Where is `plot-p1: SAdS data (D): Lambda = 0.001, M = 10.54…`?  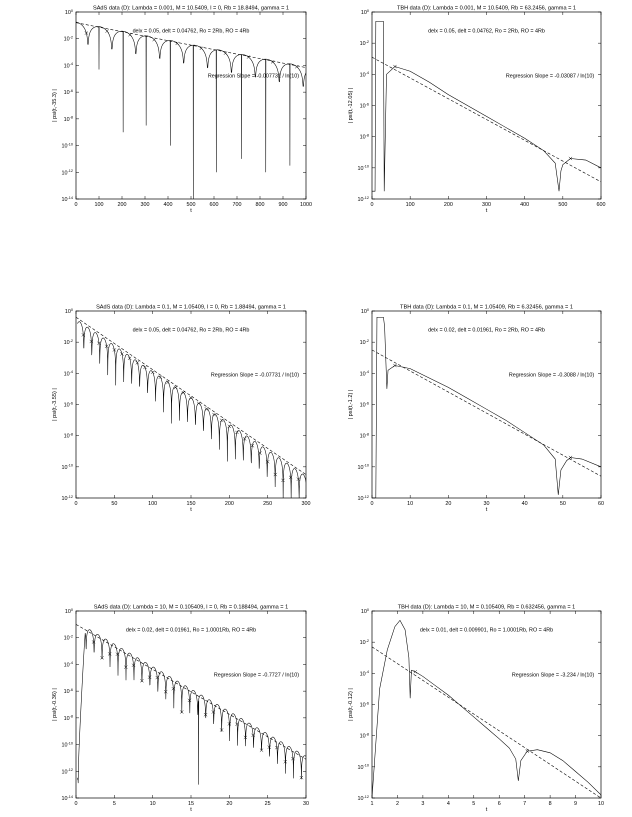 plot-p1: SAdS data (D): Lambda = 0.001, M = 10.54… is located at coordinates (182, 110).